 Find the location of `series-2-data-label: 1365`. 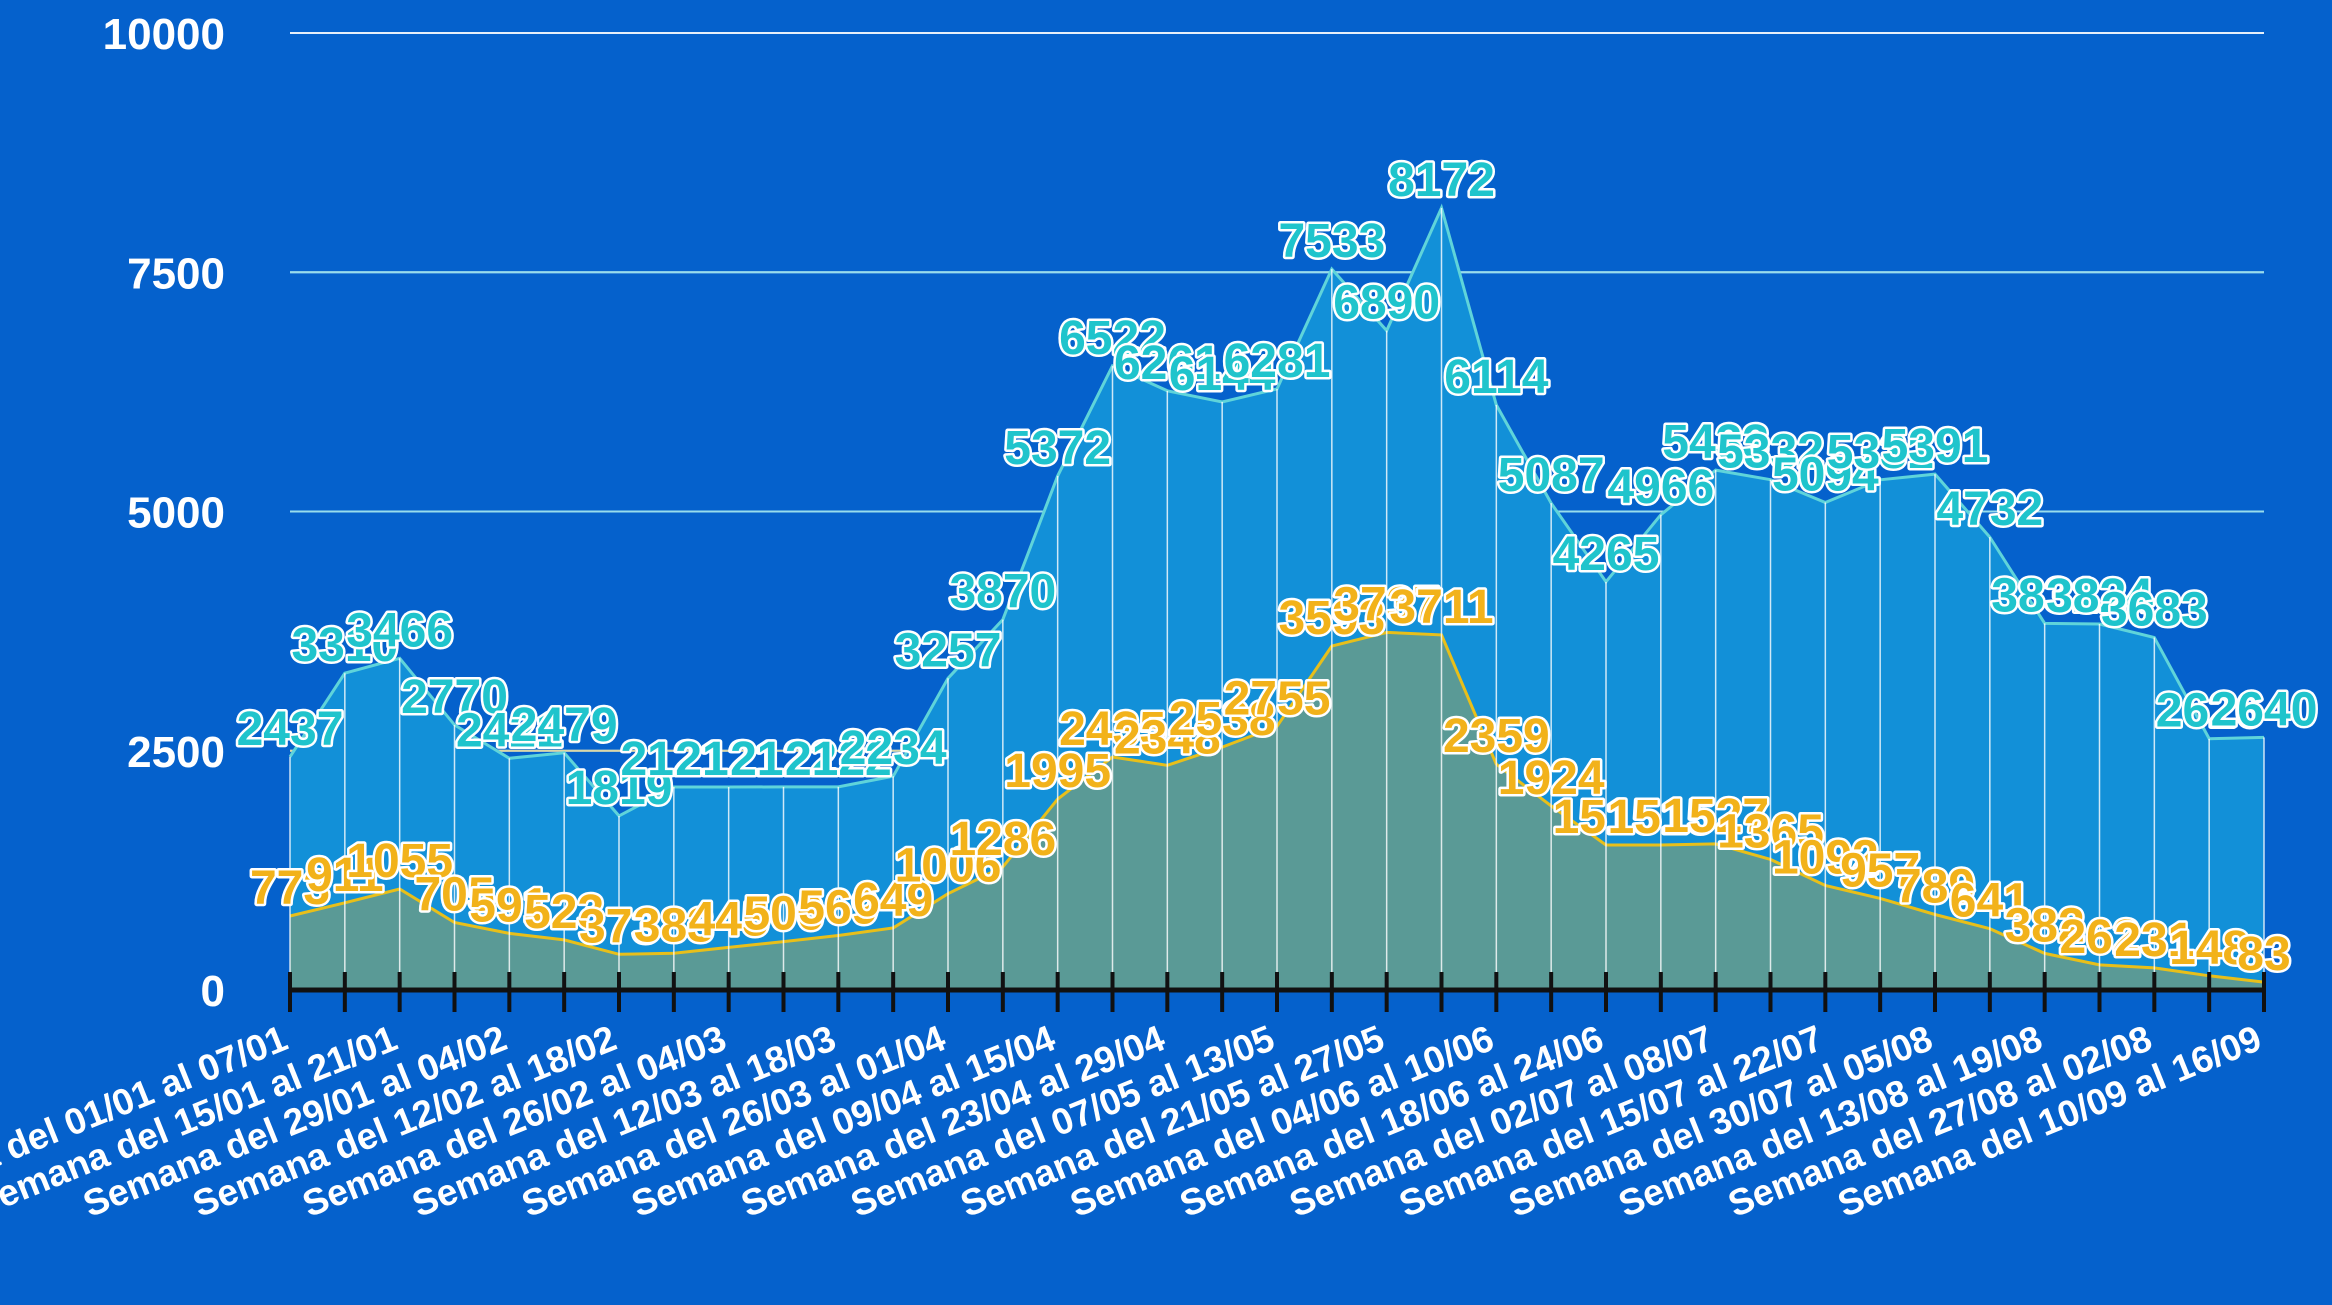

series-2-data-label: 1365 is located at coordinates (1770, 831).